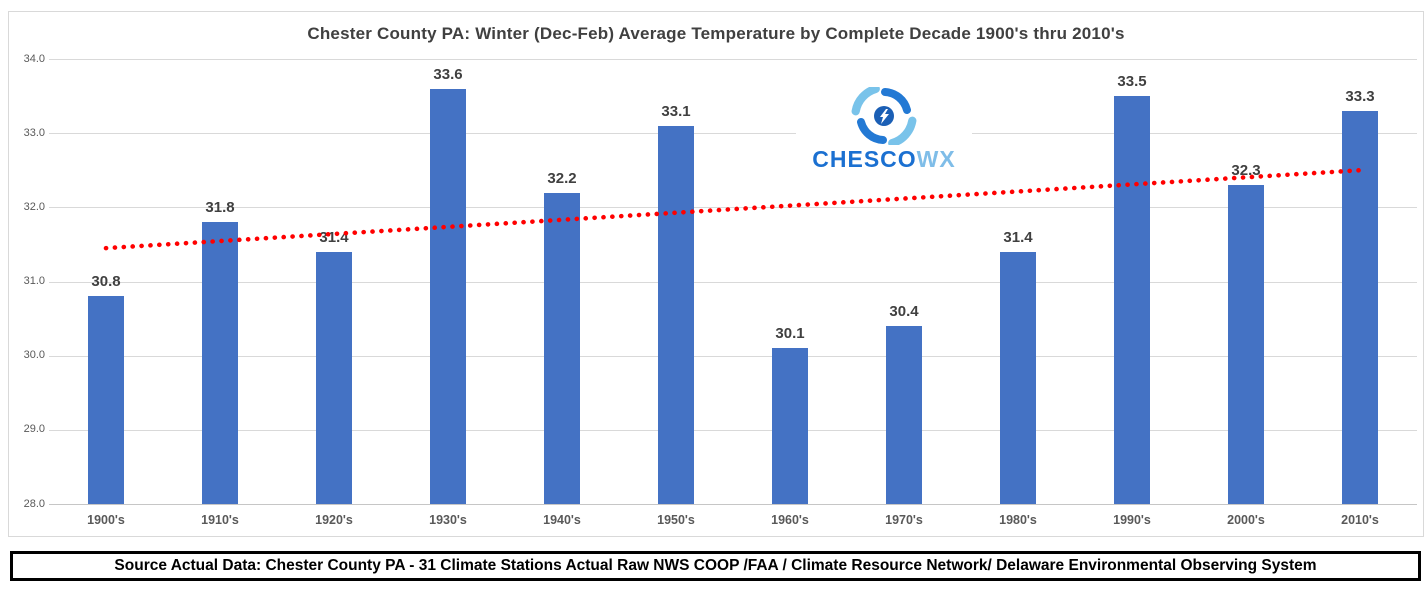  Describe the element at coordinates (34, 281) in the screenshot. I see `y-tick-label: 31.0` at that location.